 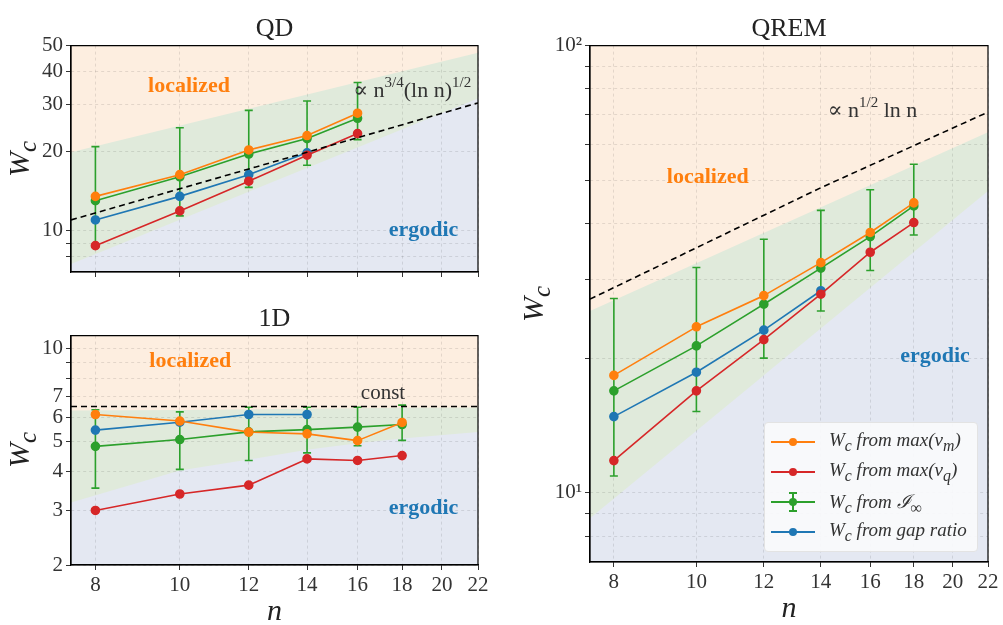 What do you see at coordinates (57, 440) in the screenshot?
I see `y-tick-label: 5` at bounding box center [57, 440].